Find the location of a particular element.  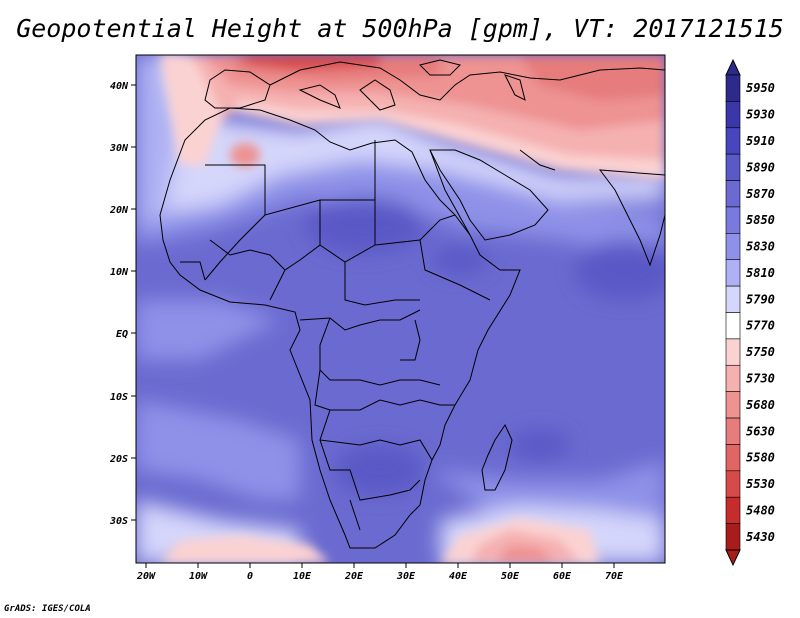

colorbar-label: 5950 is located at coordinates (760, 88).